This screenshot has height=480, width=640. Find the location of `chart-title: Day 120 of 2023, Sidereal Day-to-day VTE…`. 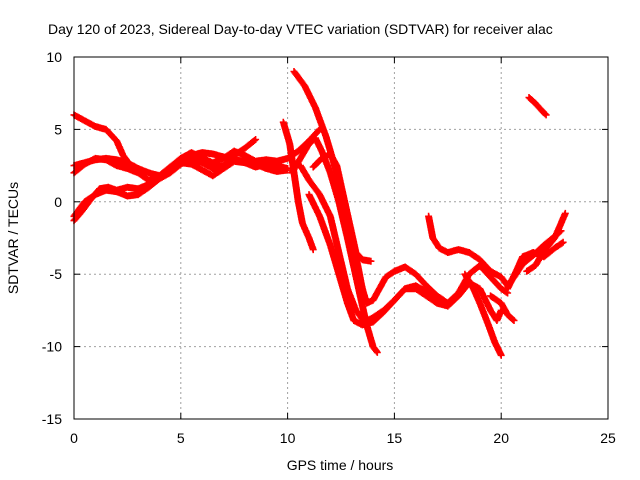

chart-title: Day 120 of 2023, Sidereal Day-to-day VTE… is located at coordinates (300, 29).